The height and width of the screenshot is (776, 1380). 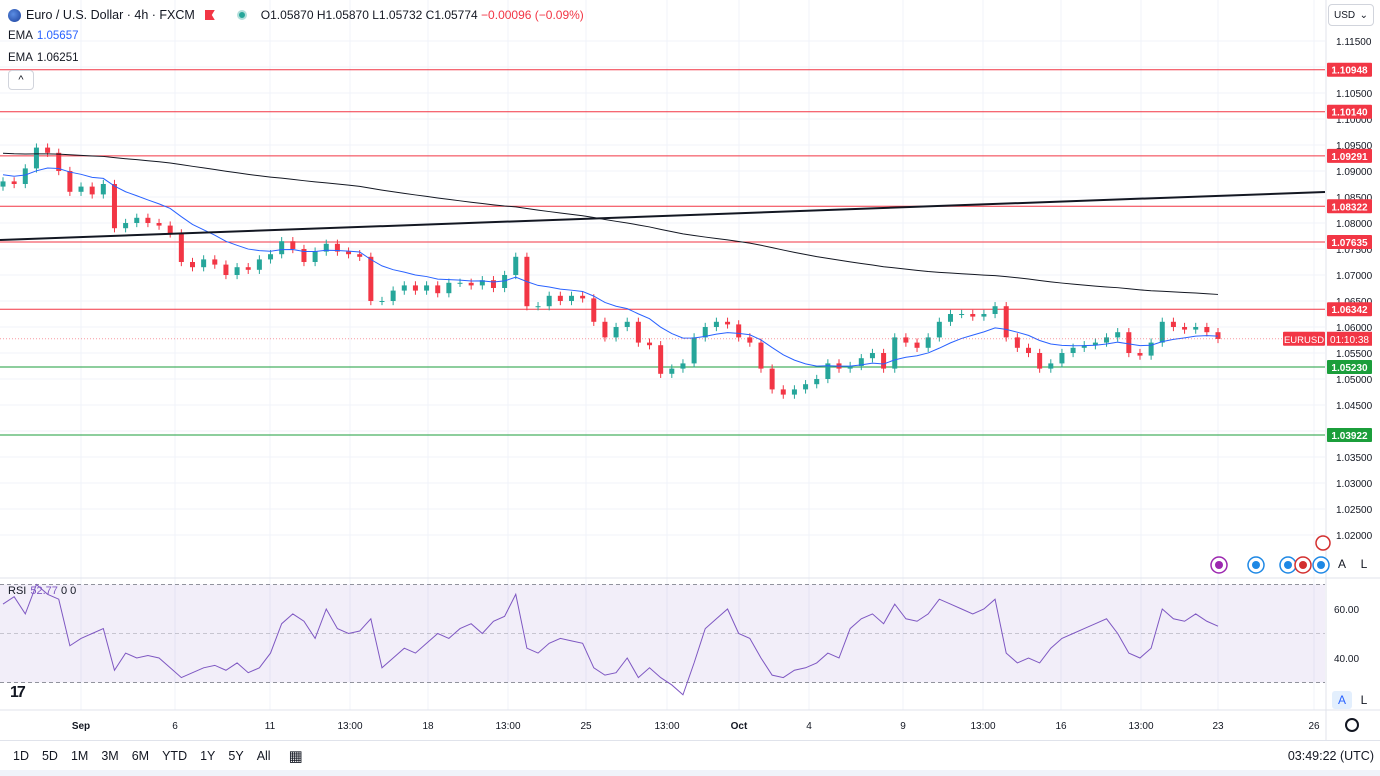 What do you see at coordinates (81, 726) in the screenshot?
I see `time-tick-label: Sep` at bounding box center [81, 726].